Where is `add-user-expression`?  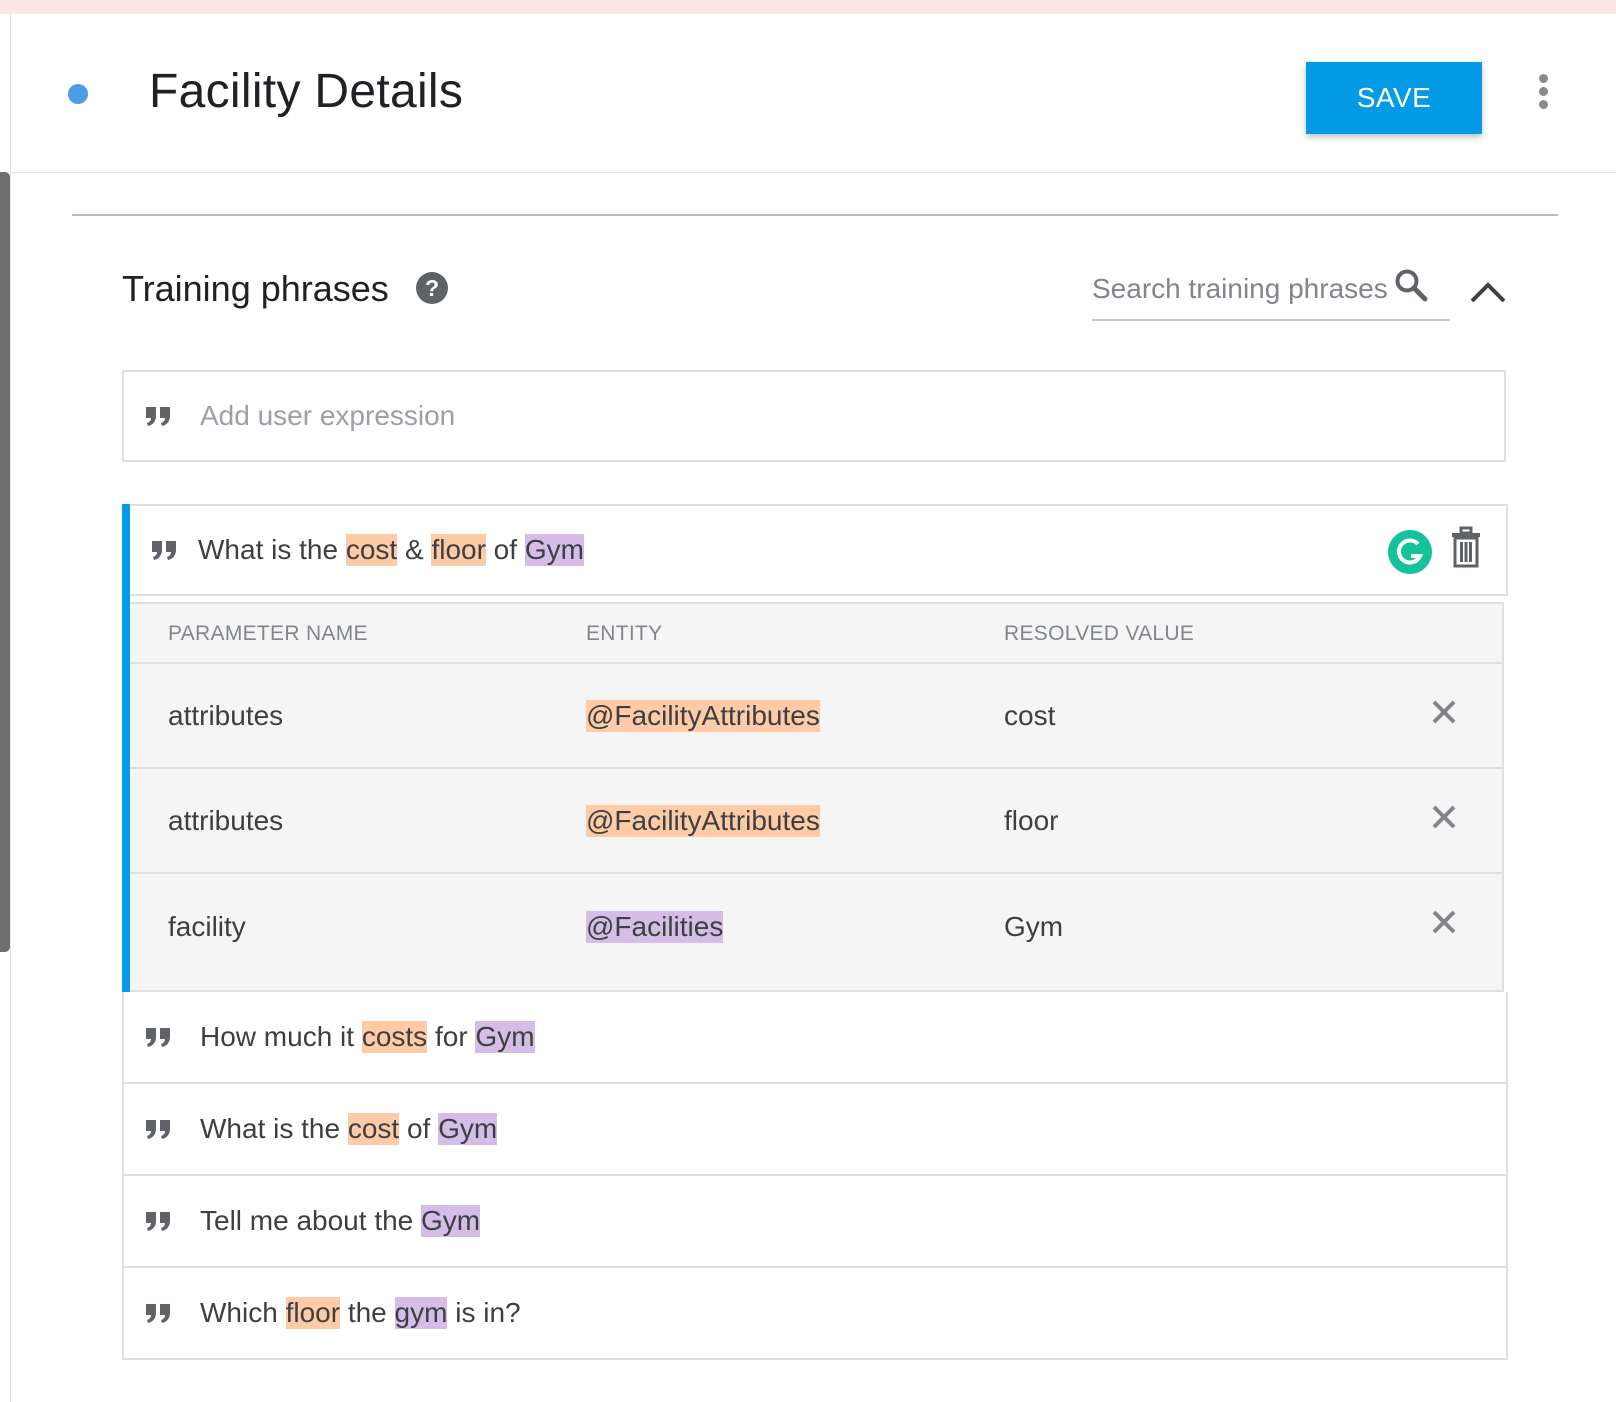
add-user-expression is located at coordinates (814, 416).